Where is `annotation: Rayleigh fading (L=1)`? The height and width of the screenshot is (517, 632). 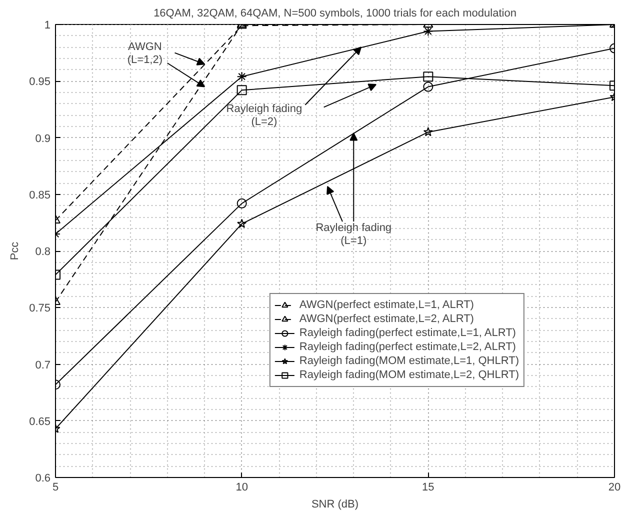 annotation: Rayleigh fading (L=1) is located at coordinates (354, 235).